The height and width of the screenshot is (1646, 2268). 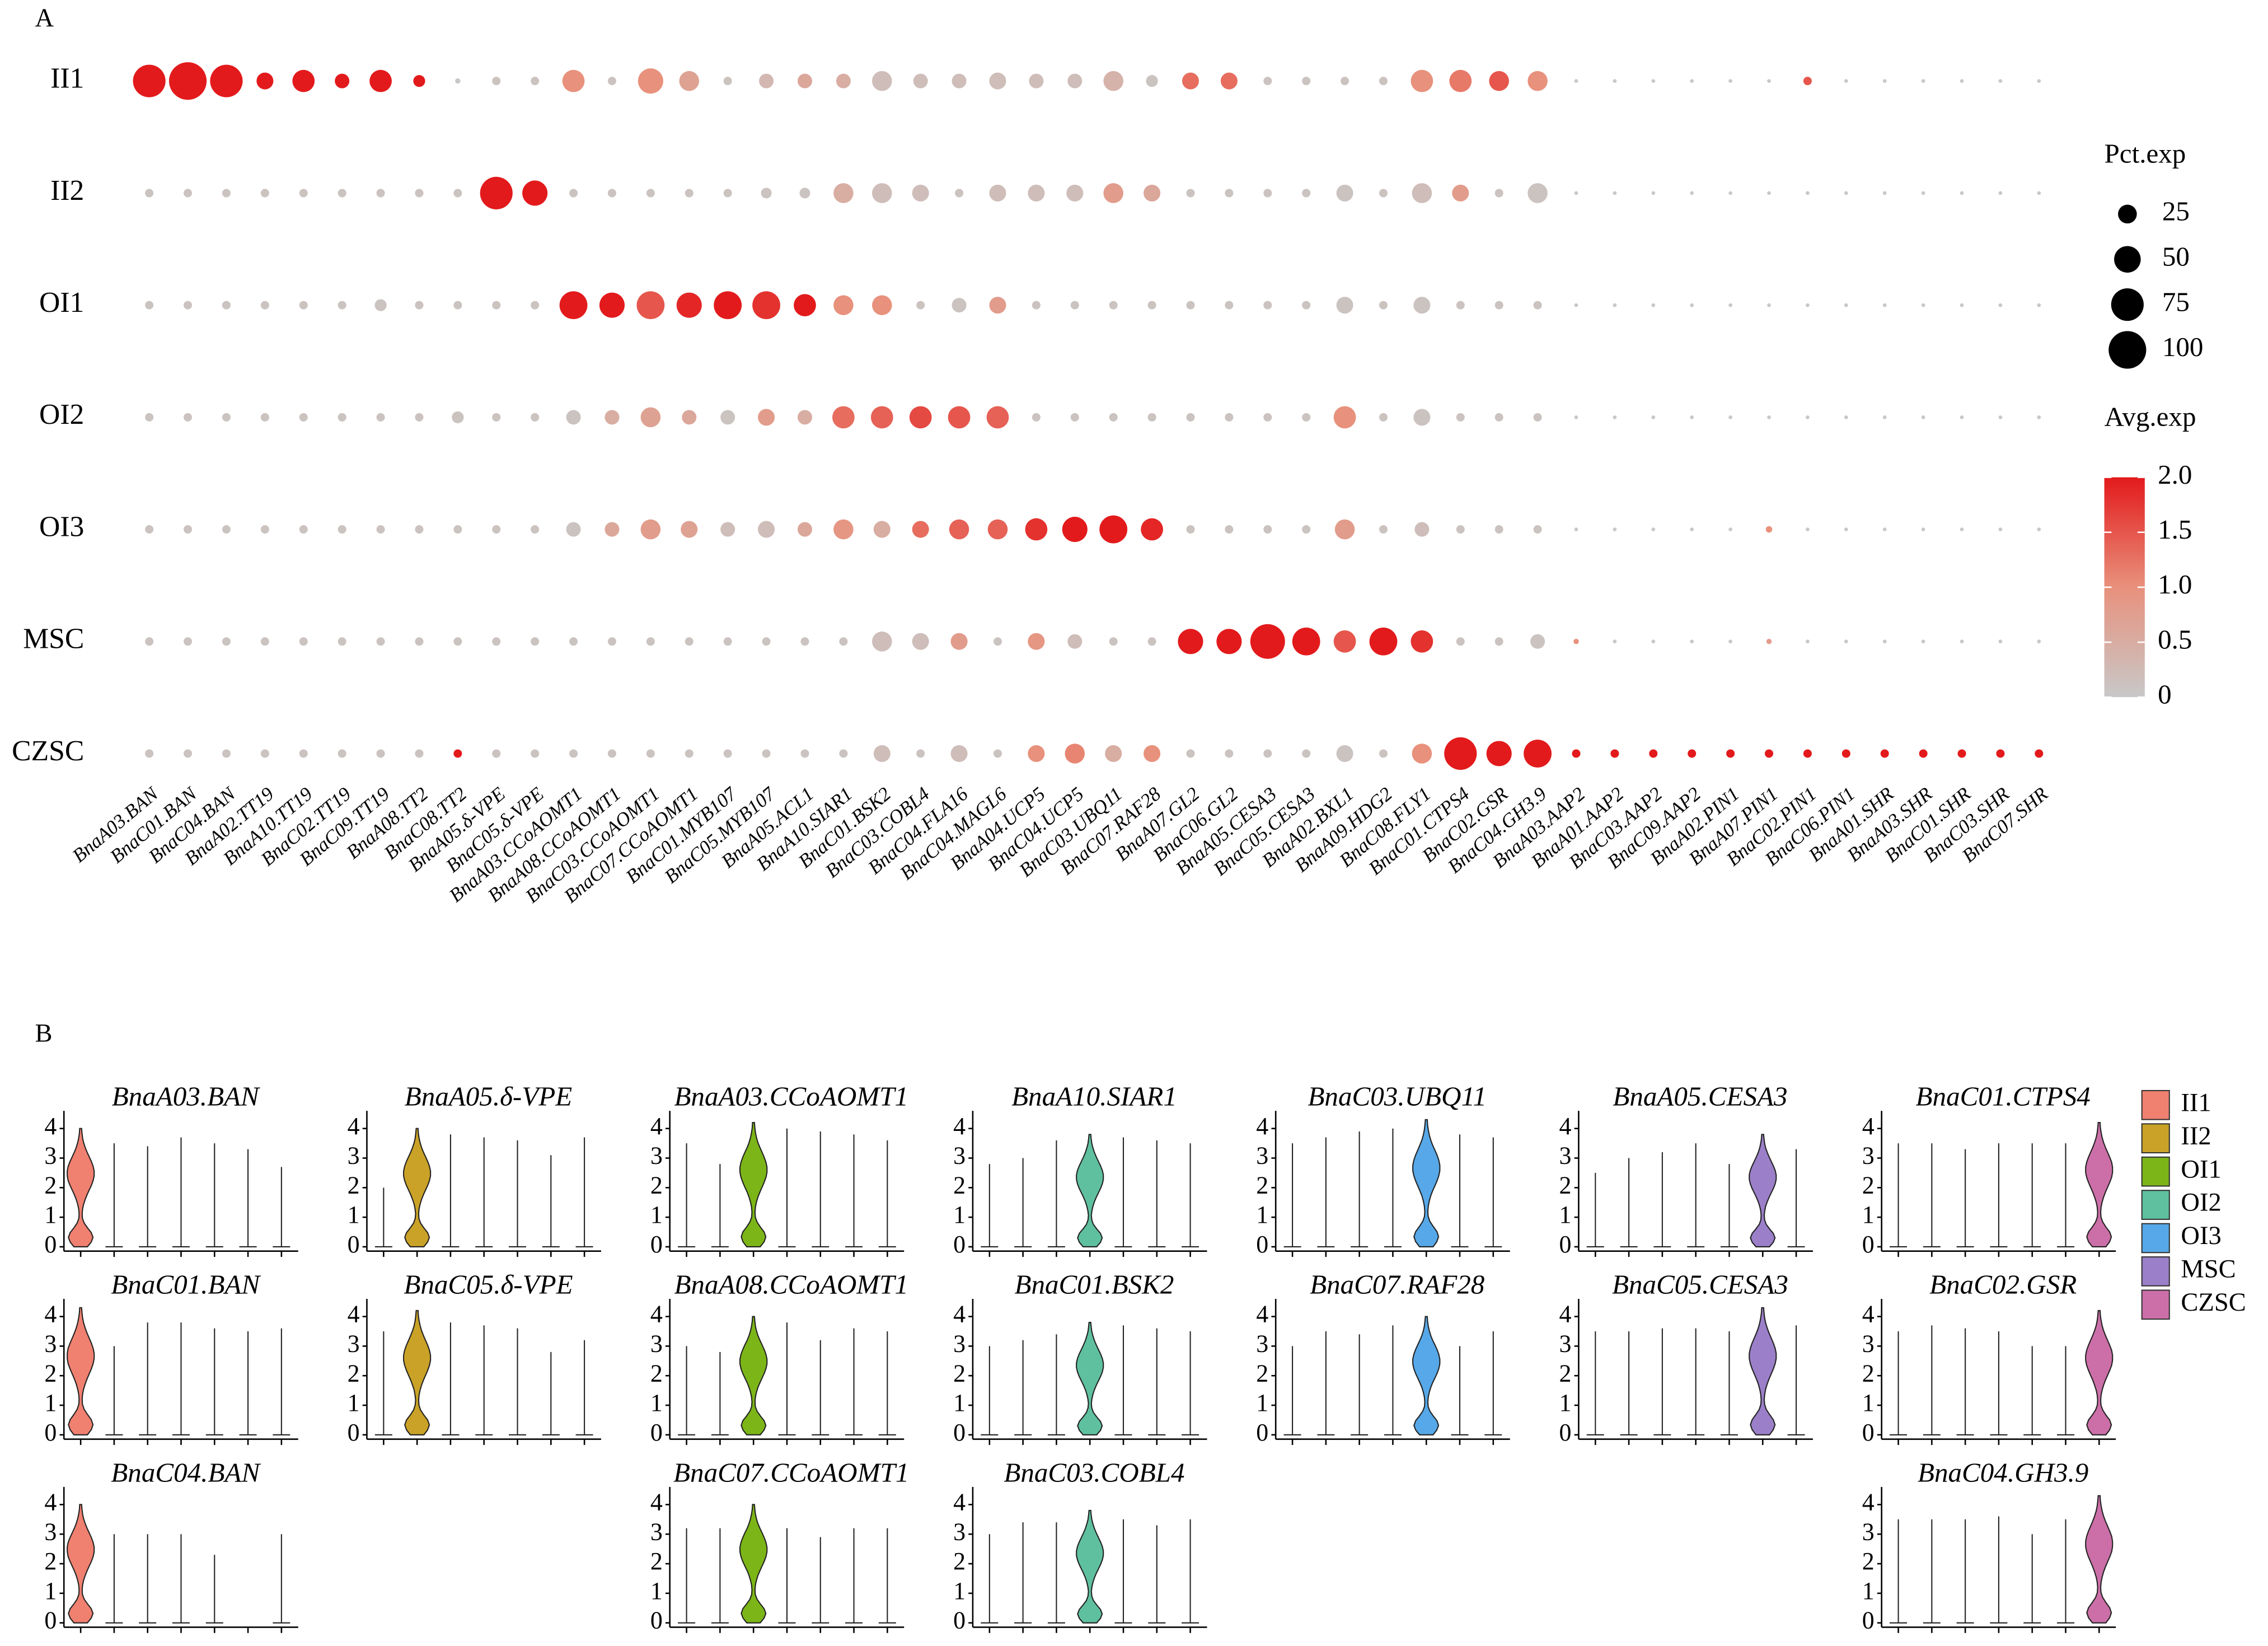 What do you see at coordinates (2127, 214) in the screenshot?
I see `legend-dot` at bounding box center [2127, 214].